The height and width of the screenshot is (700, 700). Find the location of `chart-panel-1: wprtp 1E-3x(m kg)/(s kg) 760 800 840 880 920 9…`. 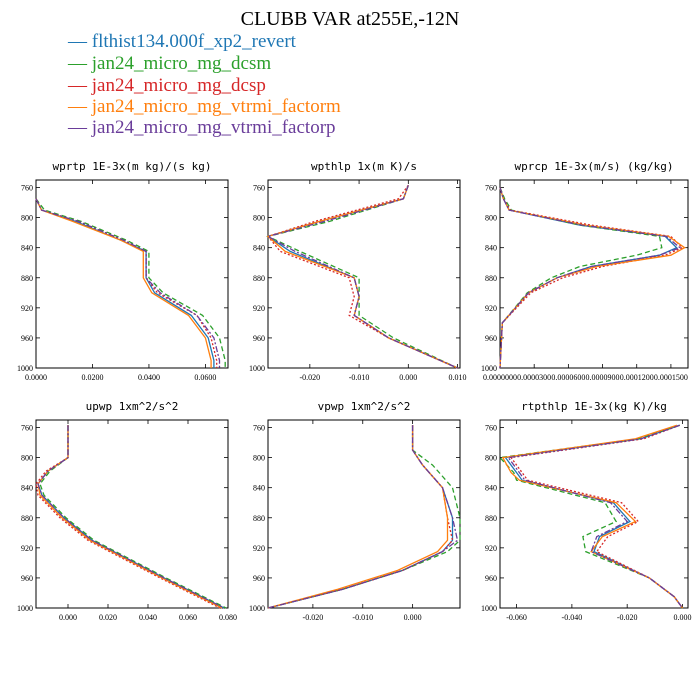

chart-panel-1: wprtp 1E-3x(m kg)/(s kg) 760 800 840 880 920 9… is located at coordinates (123, 271).